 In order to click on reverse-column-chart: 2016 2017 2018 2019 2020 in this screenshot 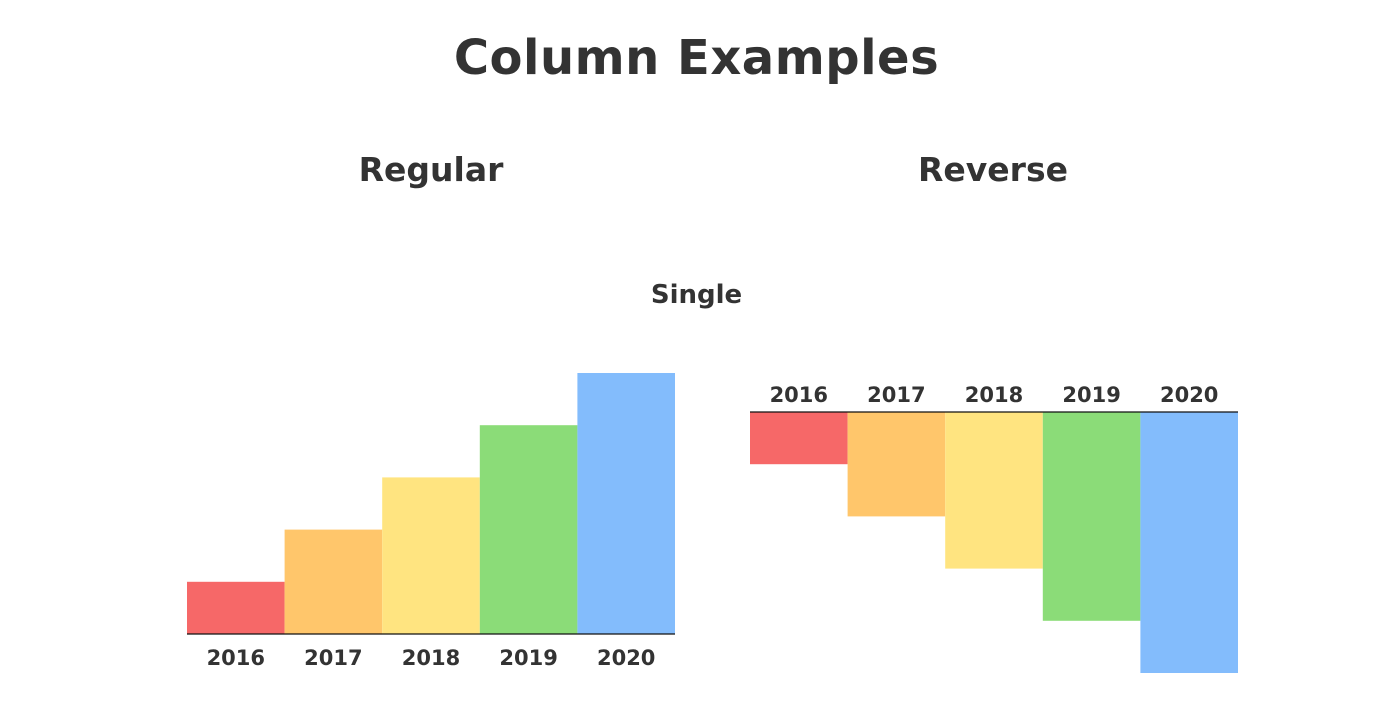, I will do `click(994, 528)`.